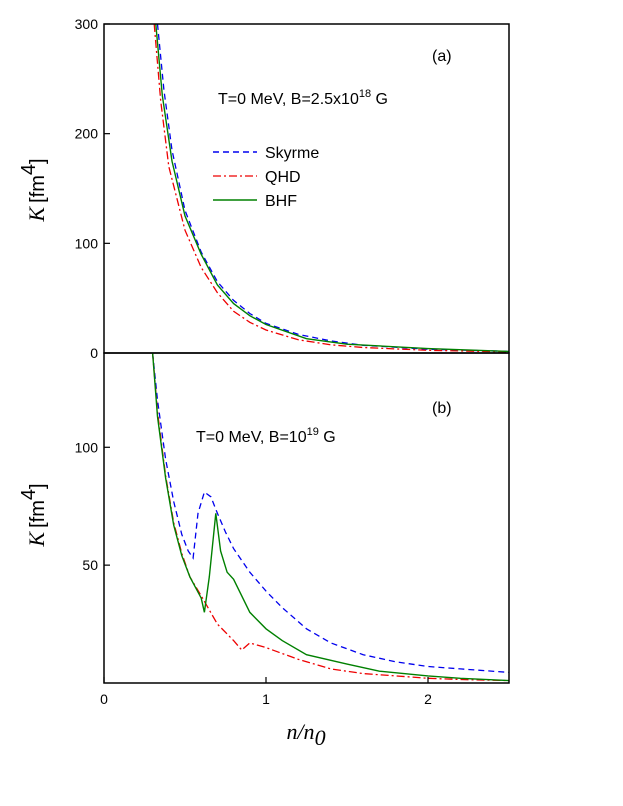 The image size is (623, 806). Describe the element at coordinates (33, 190) in the screenshot. I see `panel-a-y-axis-label: K[fm4]` at that location.